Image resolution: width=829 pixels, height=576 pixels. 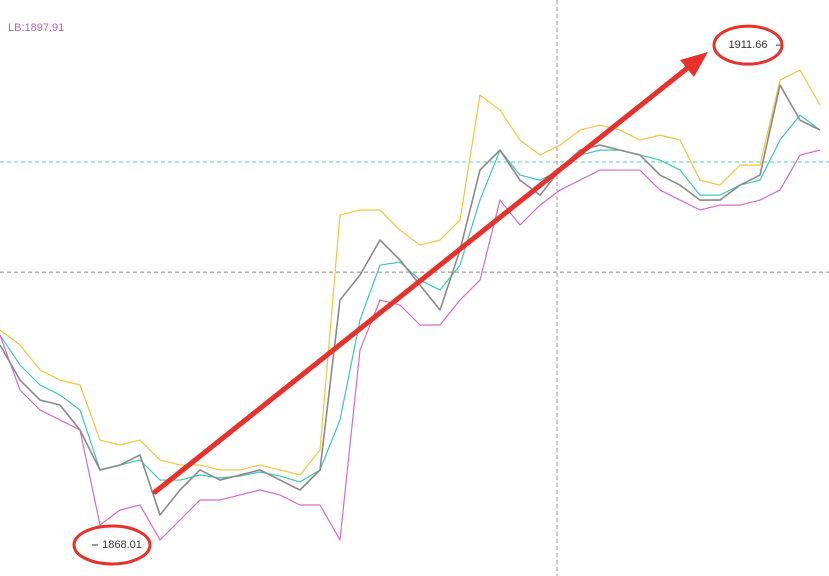 I want to click on arrow-head, so click(x=694, y=64).